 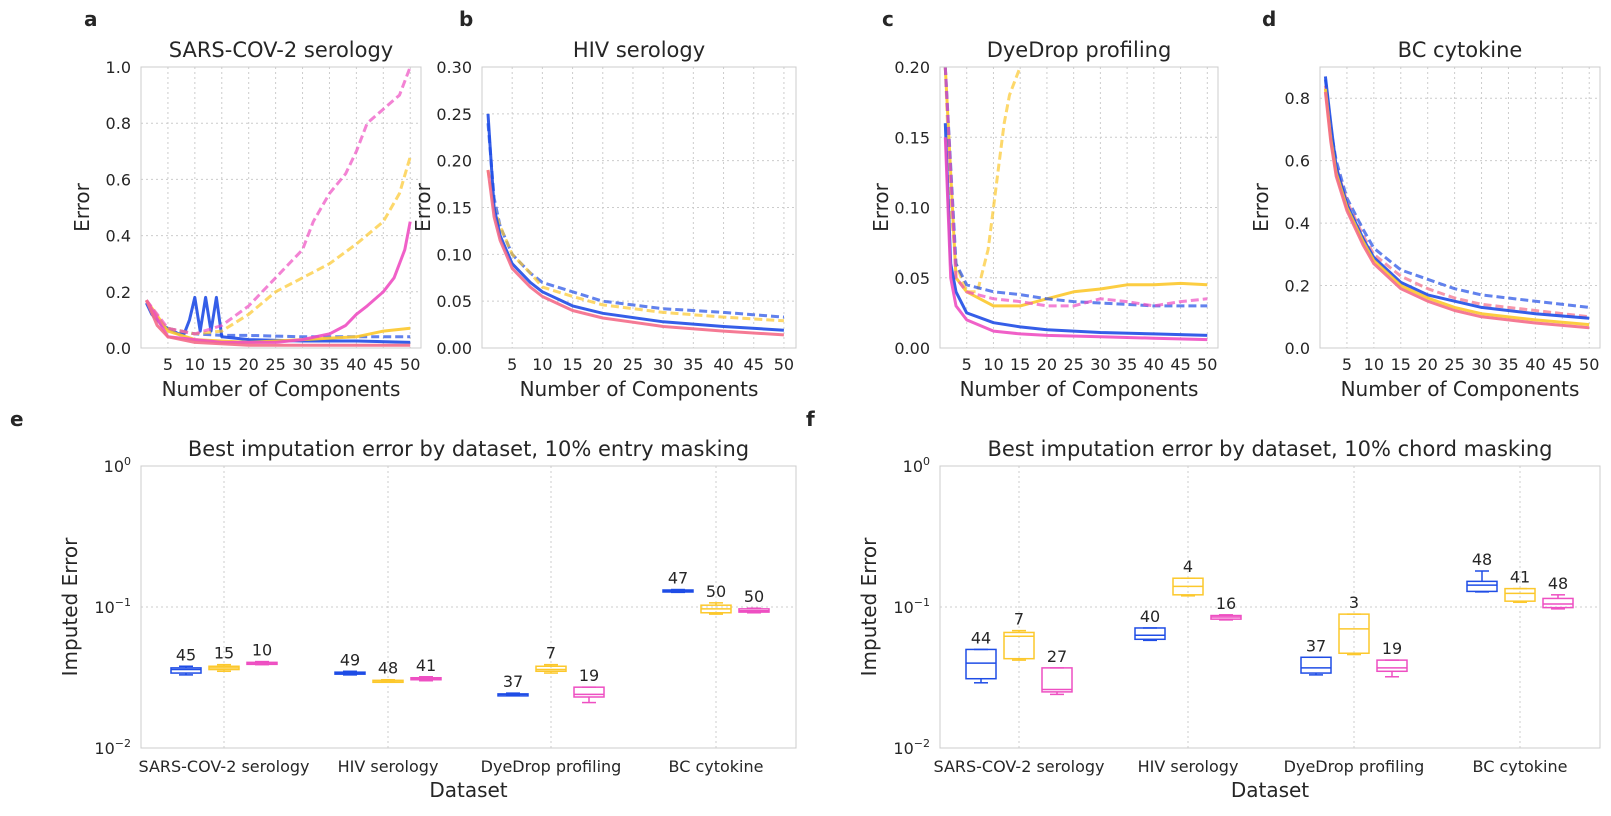 I want to click on panel-letter-a: a, so click(x=91, y=19).